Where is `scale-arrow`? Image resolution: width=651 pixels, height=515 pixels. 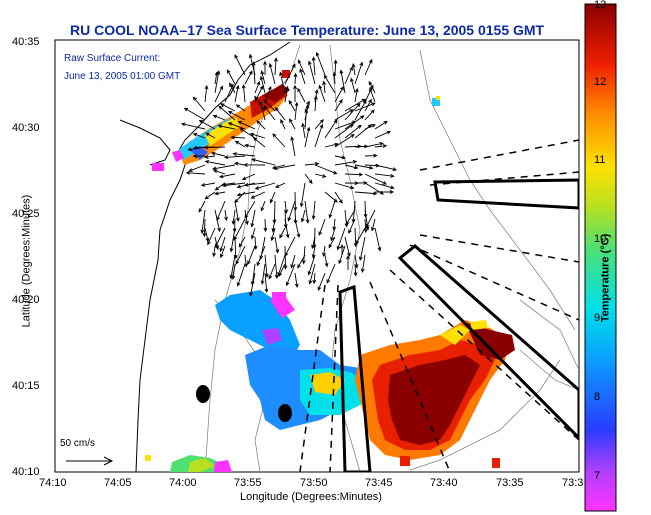
scale-arrow is located at coordinates (90, 461).